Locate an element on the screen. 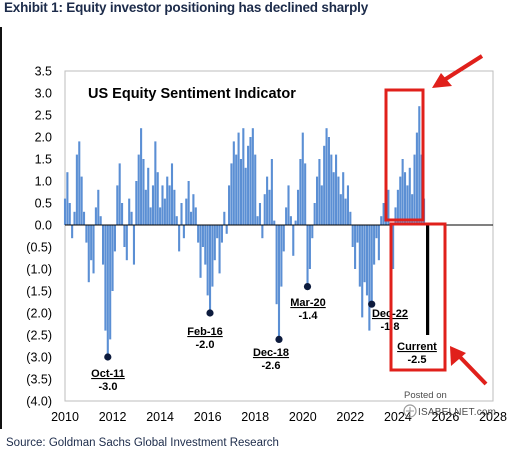 This screenshot has height=454, width=509. x-axis-ticks: 2010 2012 2014 2016 2018 2020 2022 2024 2026 2028 is located at coordinates (279, 417).